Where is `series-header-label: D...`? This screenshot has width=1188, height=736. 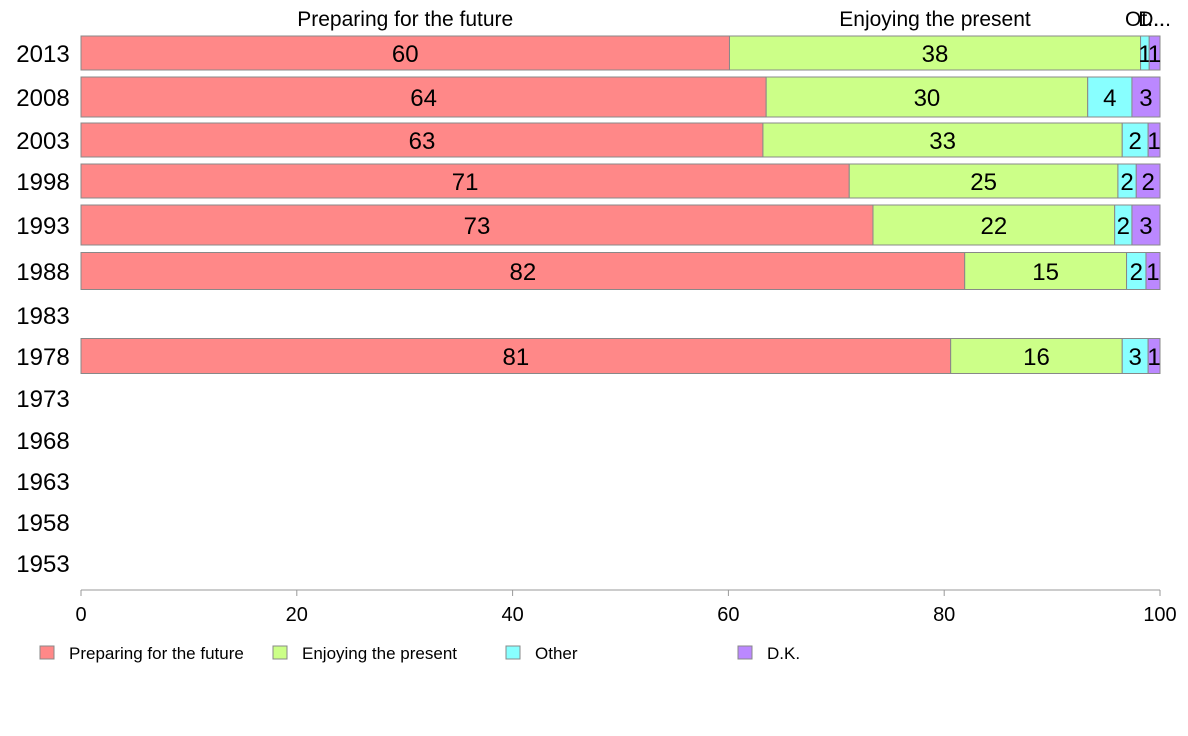 series-header-label: D... is located at coordinates (1154, 19).